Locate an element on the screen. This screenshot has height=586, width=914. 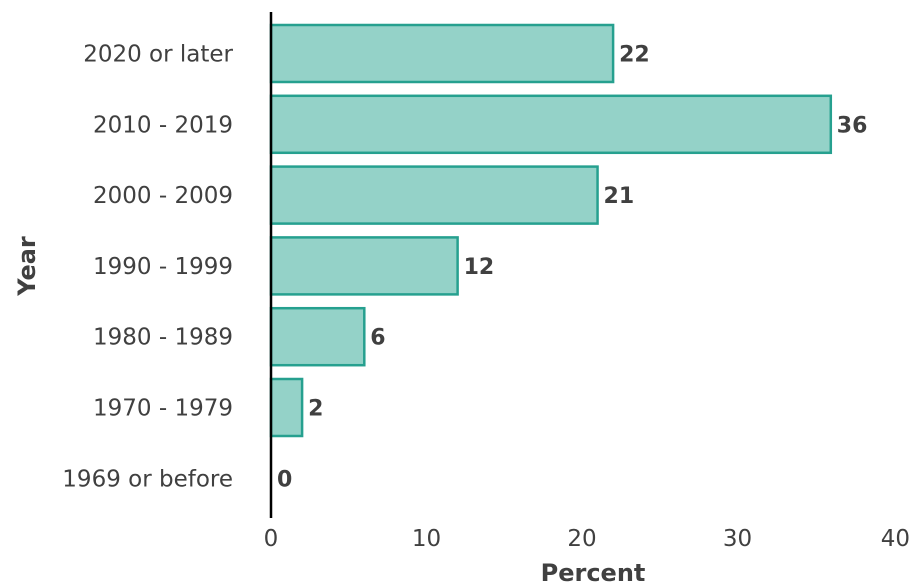
data-label-2000-2009: 21 is located at coordinates (619, 196).